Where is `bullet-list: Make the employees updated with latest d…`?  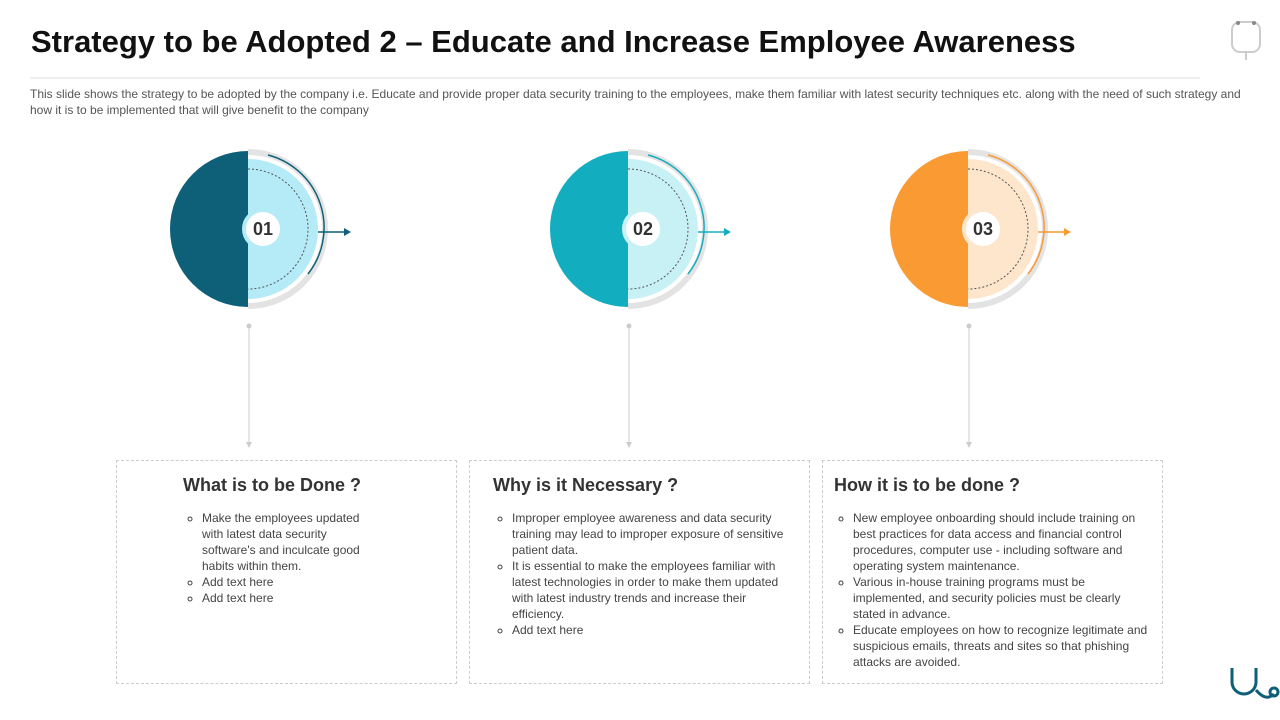
bullet-list: Make the employees updated with latest d… is located at coordinates (282, 558).